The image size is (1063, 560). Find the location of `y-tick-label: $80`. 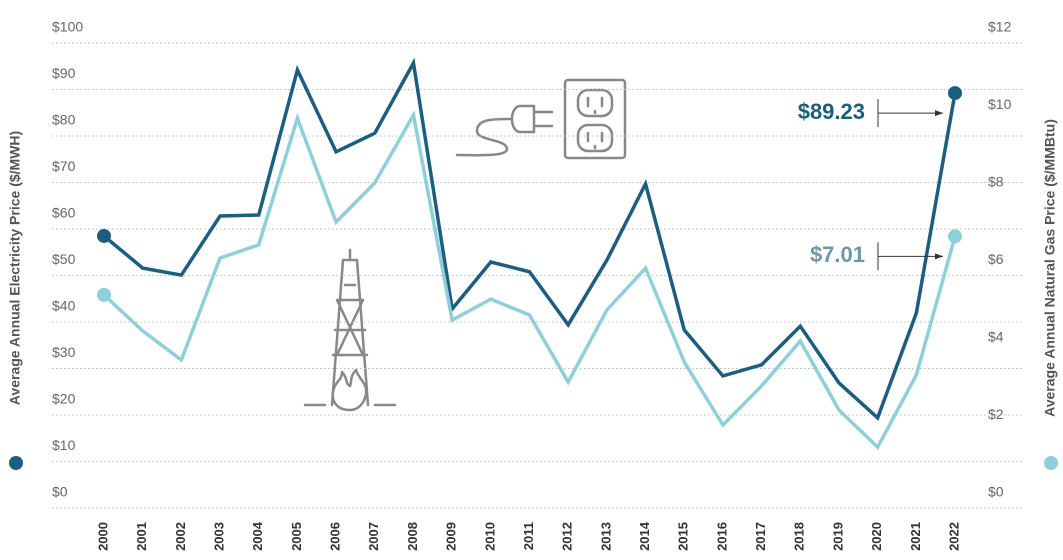

y-tick-label: $80 is located at coordinates (64, 120).